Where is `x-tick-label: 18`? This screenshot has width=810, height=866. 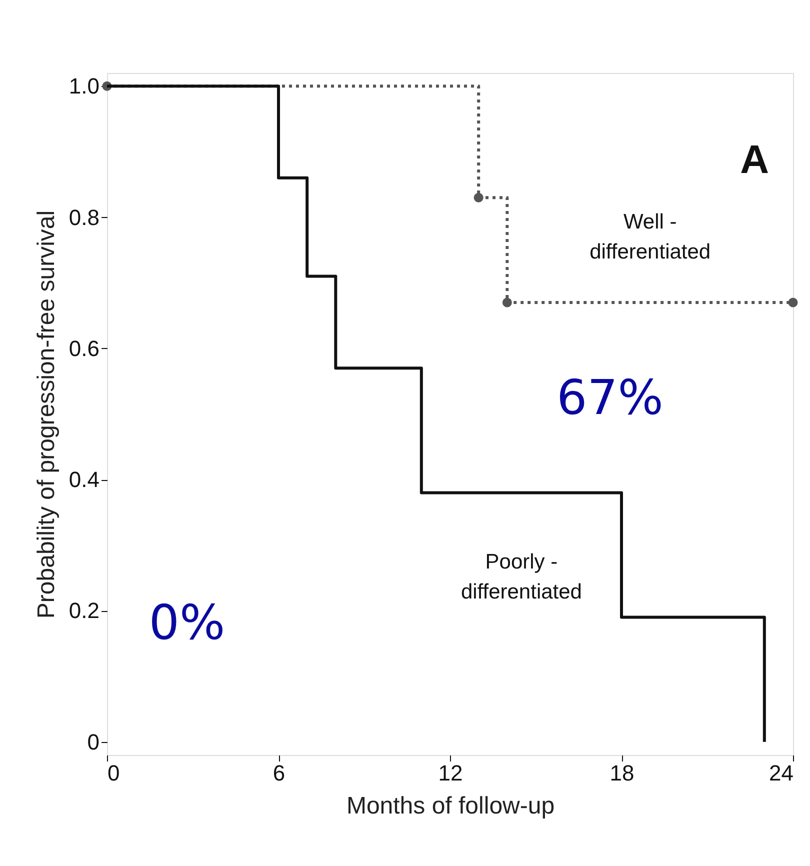
x-tick-label: 18 is located at coordinates (622, 773).